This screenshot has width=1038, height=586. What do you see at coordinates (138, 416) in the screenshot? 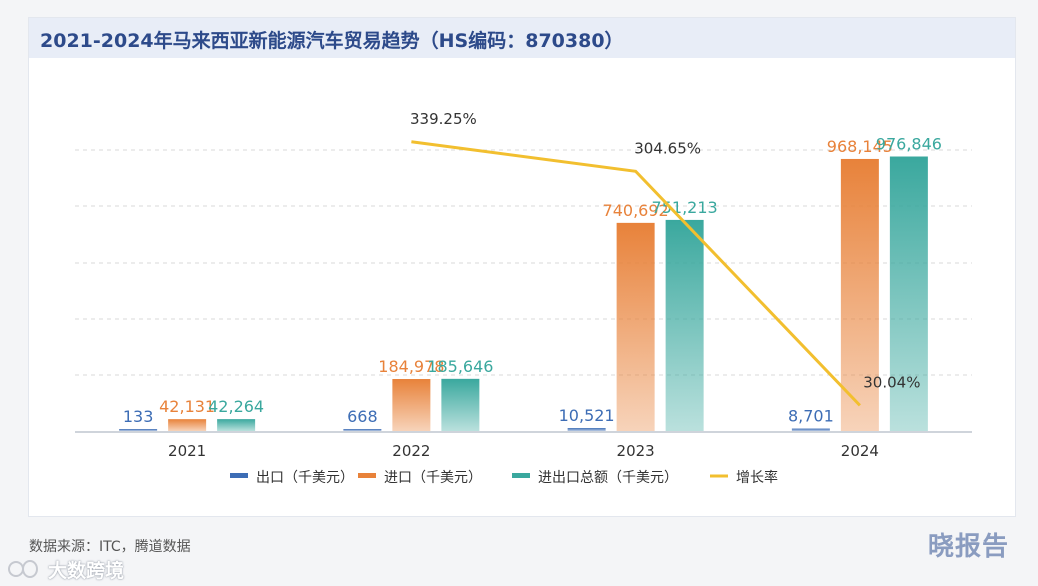
I see `data-label-export: 133` at bounding box center [138, 416].